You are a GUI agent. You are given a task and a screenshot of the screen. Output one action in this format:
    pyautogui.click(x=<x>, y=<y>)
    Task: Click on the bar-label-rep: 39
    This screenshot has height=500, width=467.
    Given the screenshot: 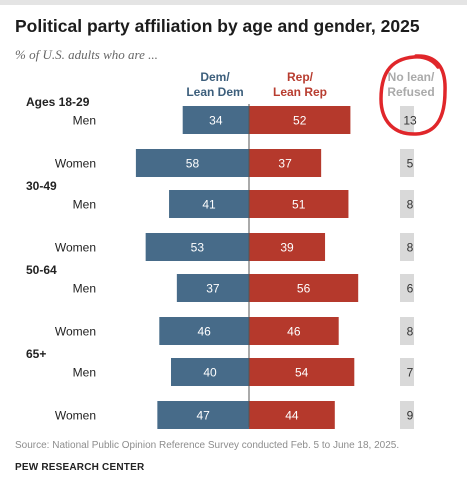 What is the action you would take?
    pyautogui.click(x=287, y=248)
    